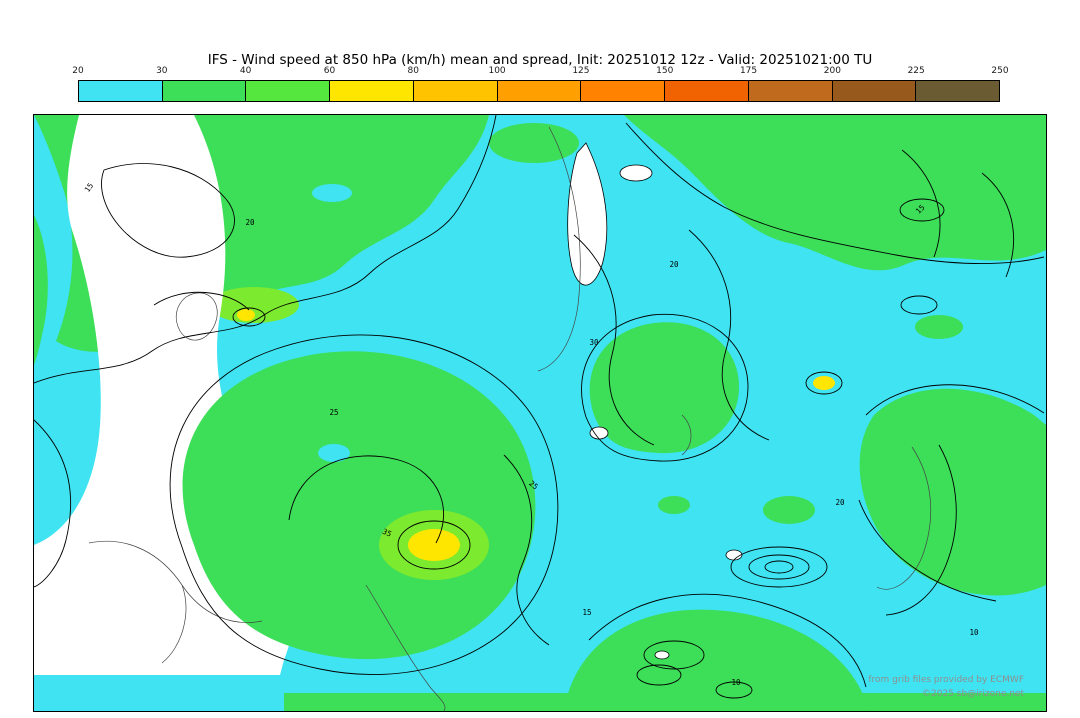 The image size is (1080, 718). What do you see at coordinates (665, 71) in the screenshot?
I see `colorbar-tick-label: 150` at bounding box center [665, 71].